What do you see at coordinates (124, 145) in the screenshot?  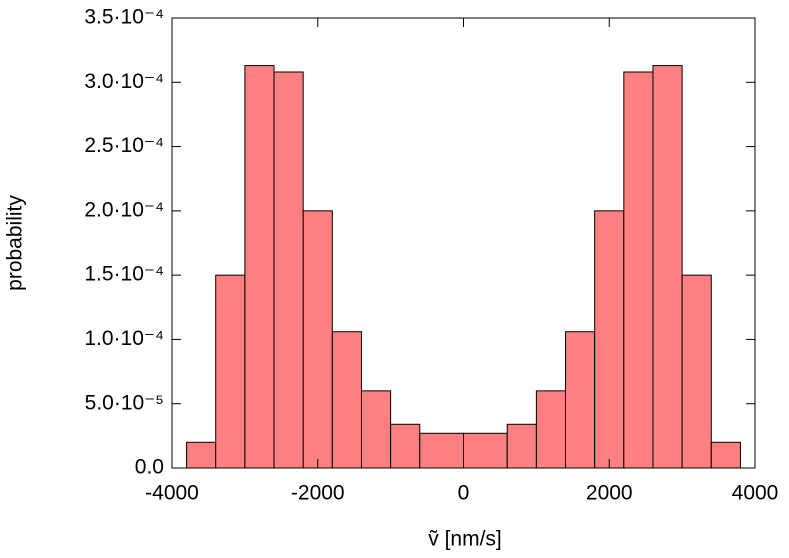 I see `y-tick-label: 2.5·10⁻⁴` at bounding box center [124, 145].